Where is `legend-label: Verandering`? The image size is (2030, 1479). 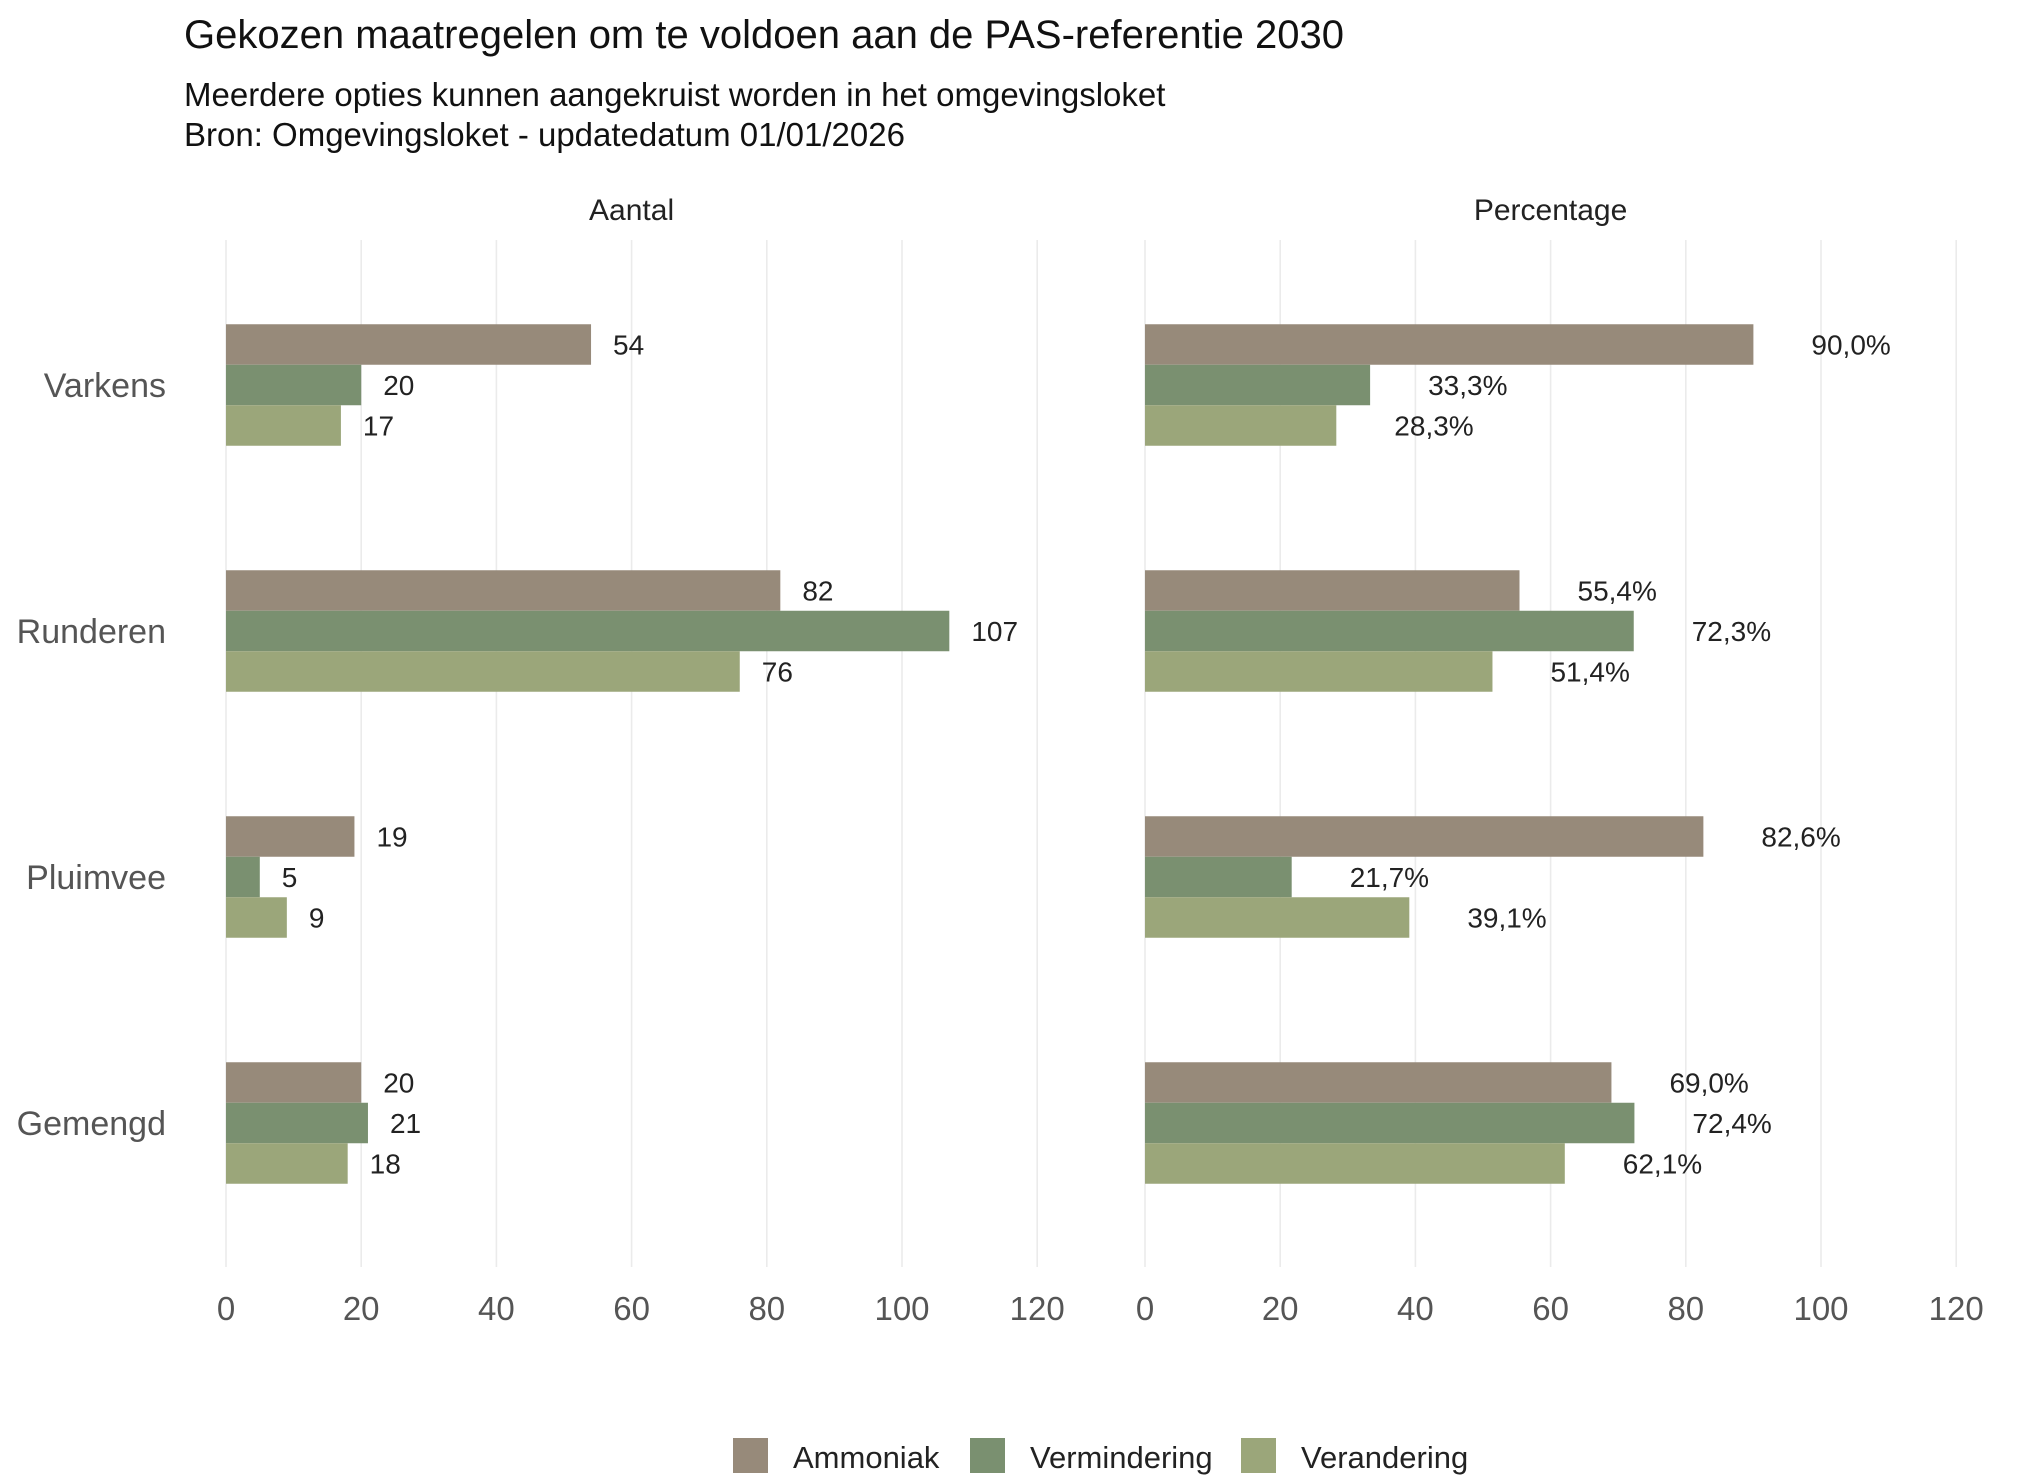
legend-label: Verandering is located at coordinates (1384, 1457).